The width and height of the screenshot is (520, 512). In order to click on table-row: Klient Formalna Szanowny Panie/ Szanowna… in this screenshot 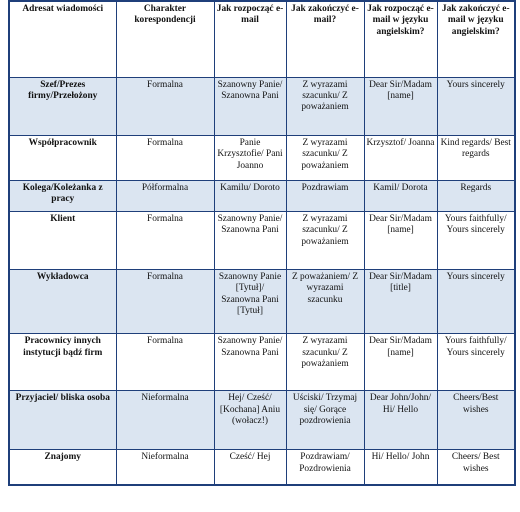, I will do `click(262, 240)`.